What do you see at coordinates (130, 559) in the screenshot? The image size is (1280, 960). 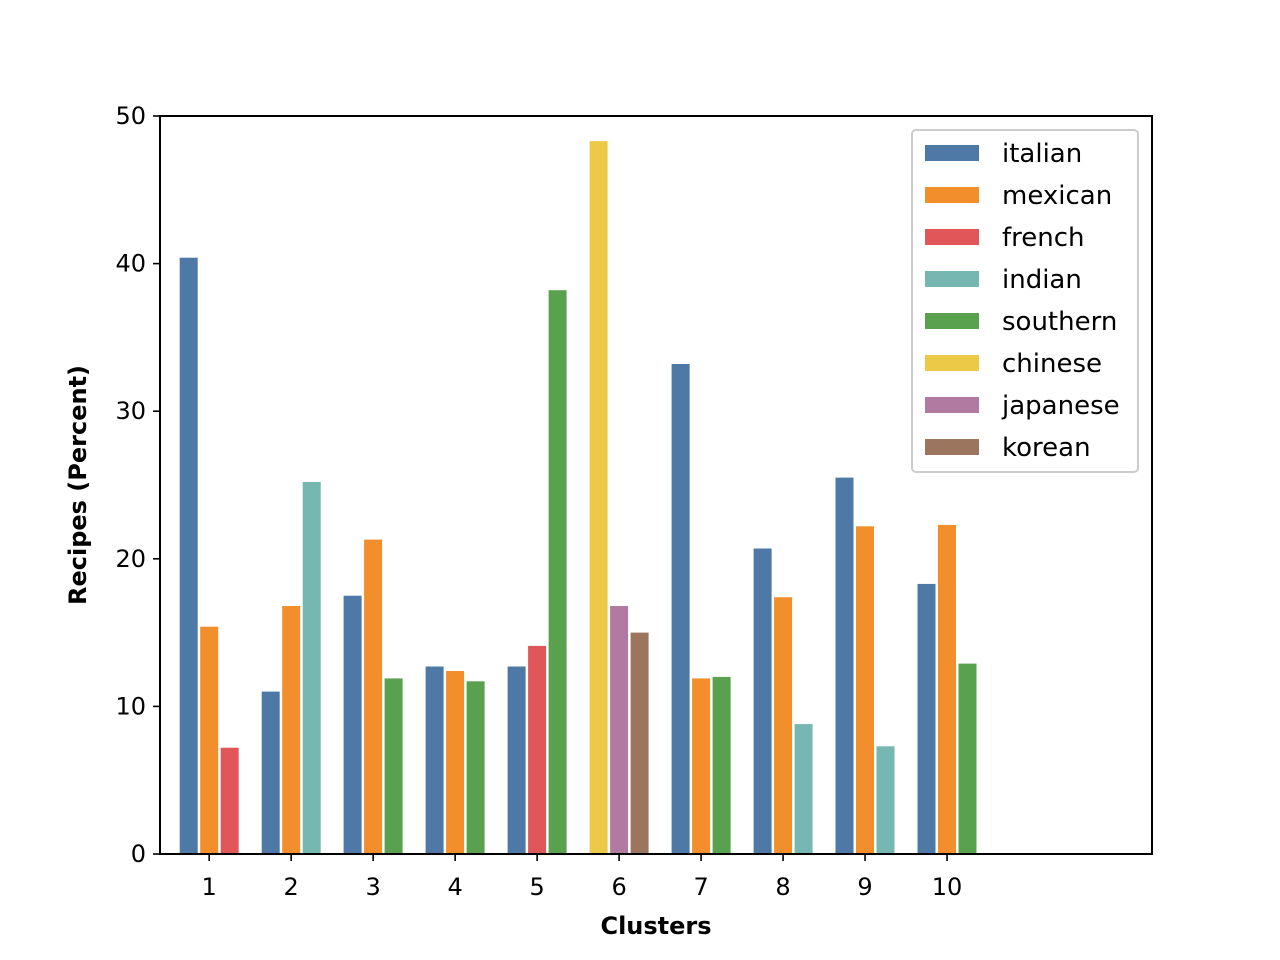 I see `y-tick-label: 20` at bounding box center [130, 559].